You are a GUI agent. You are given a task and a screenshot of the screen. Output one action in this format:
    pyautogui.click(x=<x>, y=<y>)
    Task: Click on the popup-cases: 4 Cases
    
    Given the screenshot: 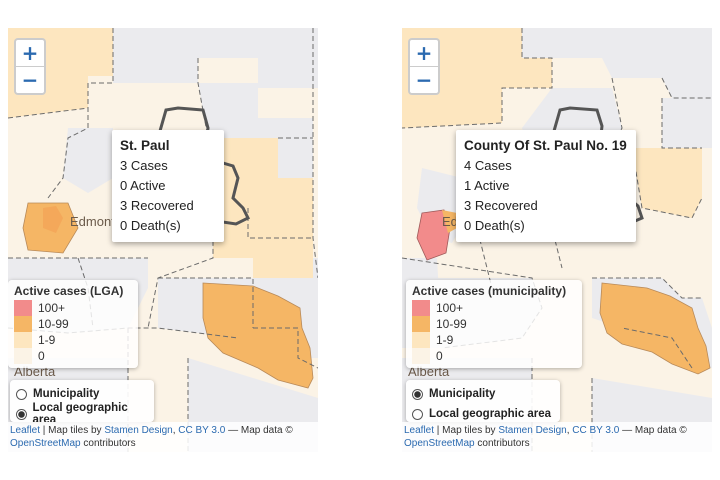 What is the action you would take?
    pyautogui.click(x=488, y=165)
    